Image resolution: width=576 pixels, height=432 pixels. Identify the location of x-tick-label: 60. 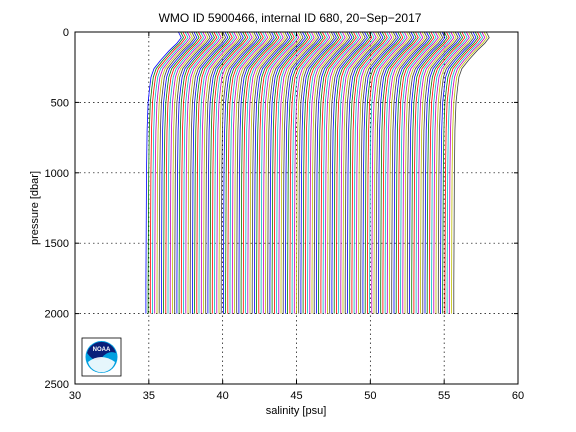
(518, 396).